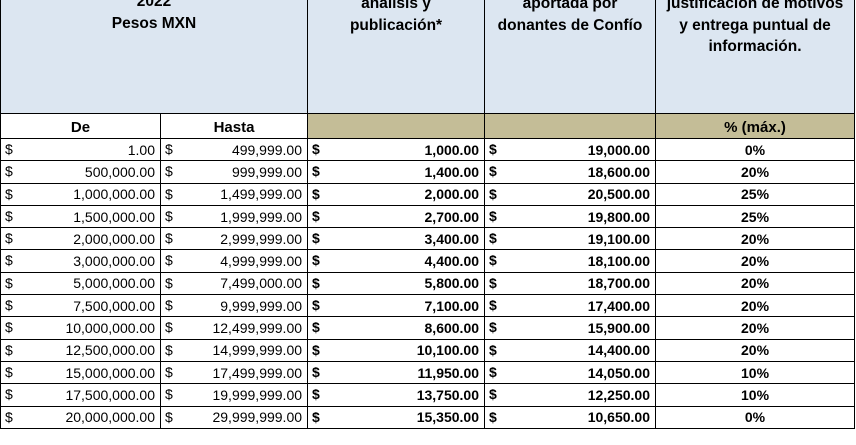 The width and height of the screenshot is (856, 445). Describe the element at coordinates (570, 126) in the screenshot. I see `donor-subheader-blank` at that location.